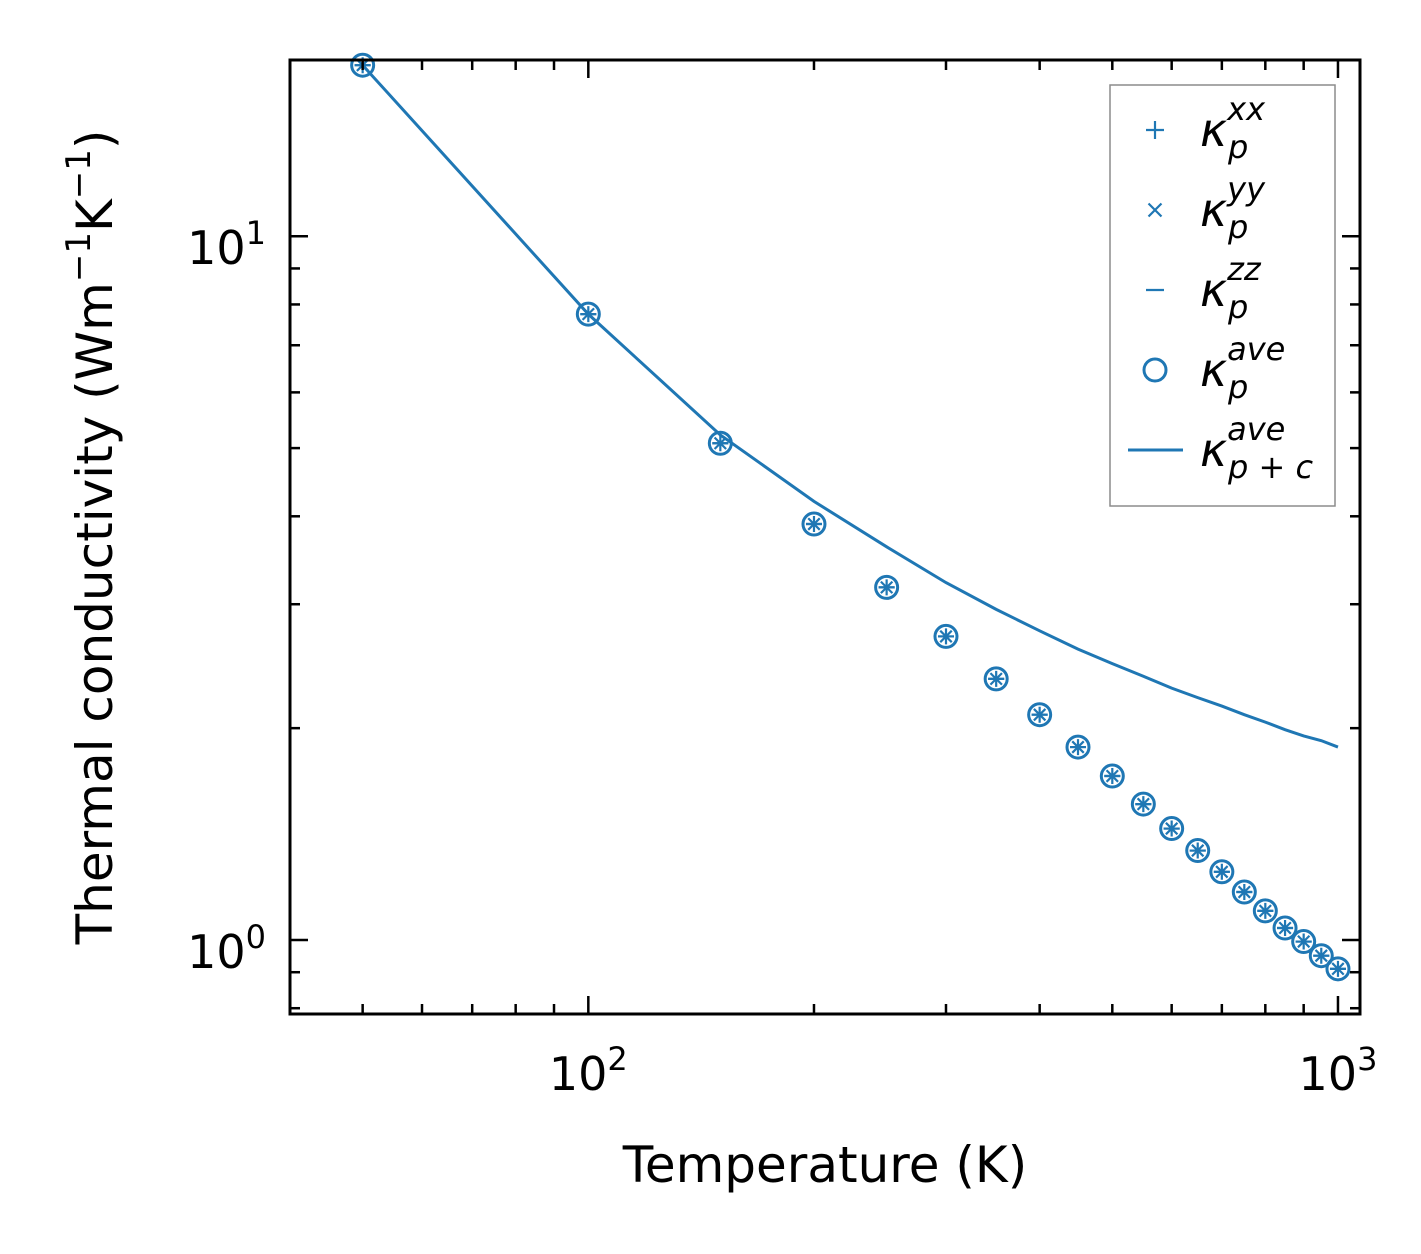 The image size is (1421, 1254). I want to click on legend-box, so click(1222, 295).